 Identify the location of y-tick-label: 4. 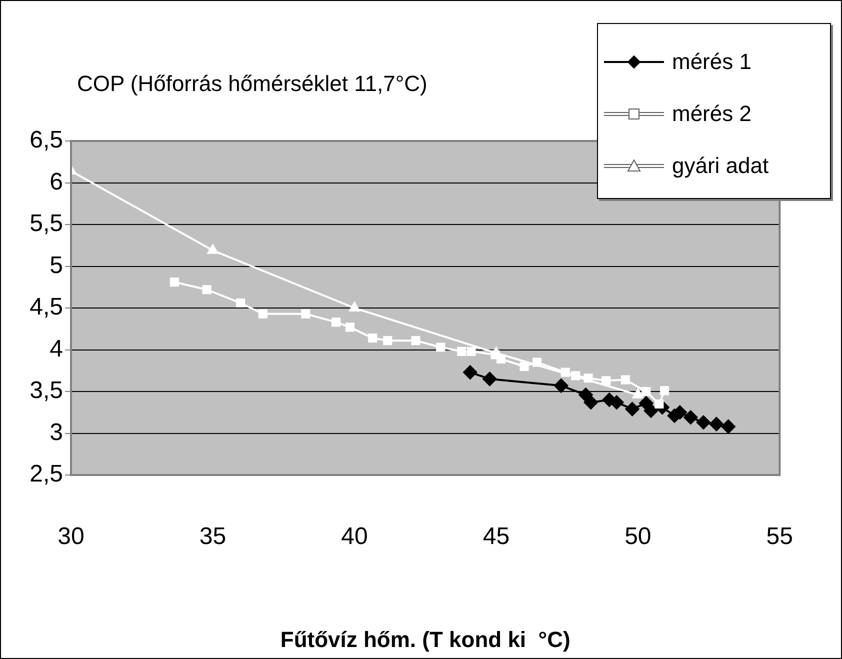
(56, 348).